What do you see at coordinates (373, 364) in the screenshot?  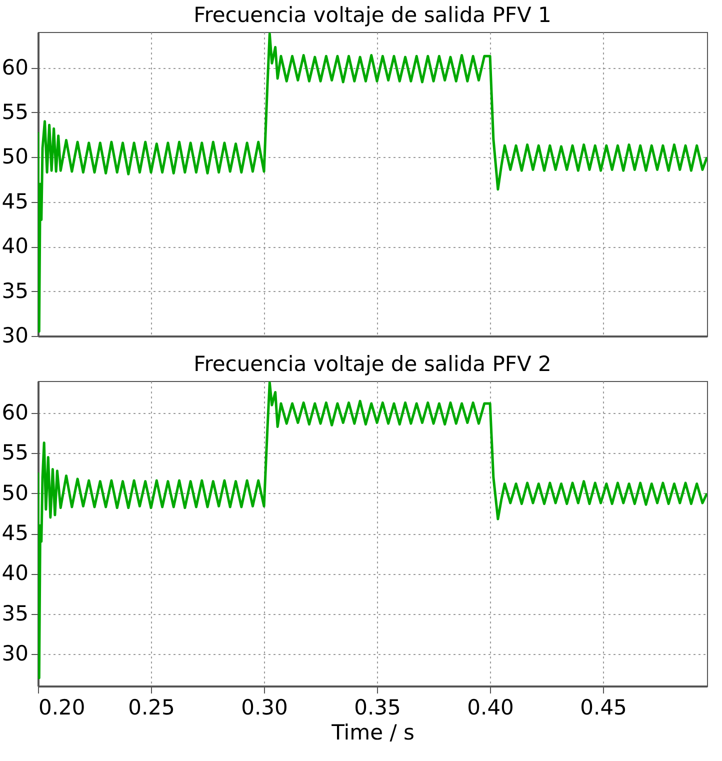 I see `chart-title: Frecuencia voltaje de salida PFV 2` at bounding box center [373, 364].